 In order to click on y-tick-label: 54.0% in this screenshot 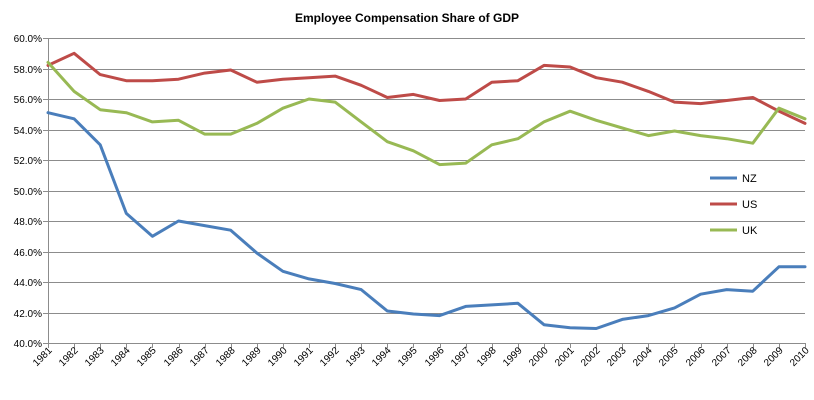, I will do `click(28, 131)`.